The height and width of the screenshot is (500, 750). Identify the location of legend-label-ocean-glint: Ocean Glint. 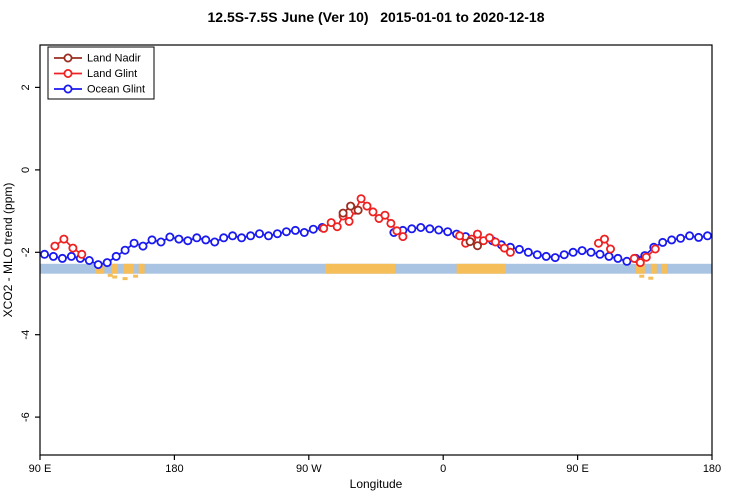
(116, 90).